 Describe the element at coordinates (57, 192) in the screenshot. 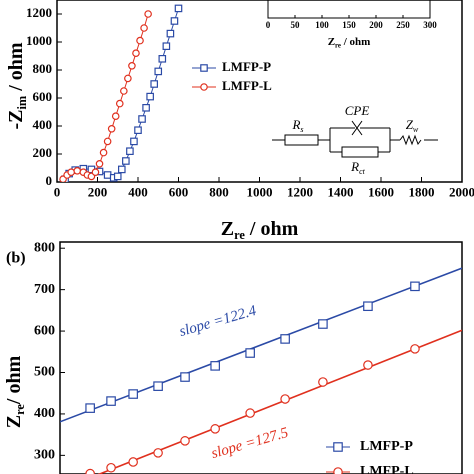

I see `x-tick-label: 0` at that location.